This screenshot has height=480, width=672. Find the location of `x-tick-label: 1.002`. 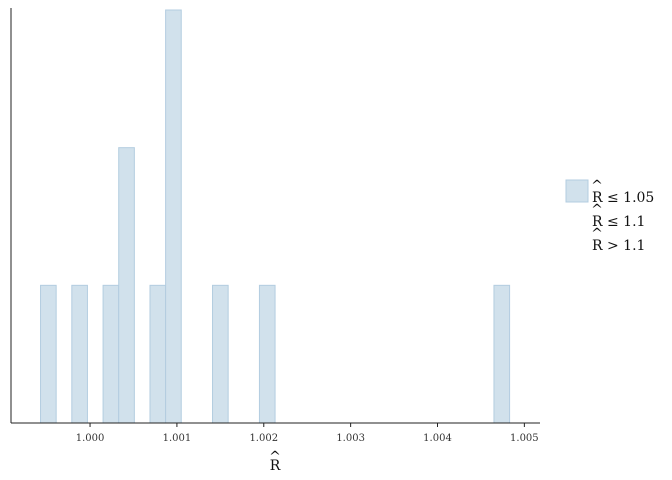

x-tick-label: 1.002 is located at coordinates (263, 438).